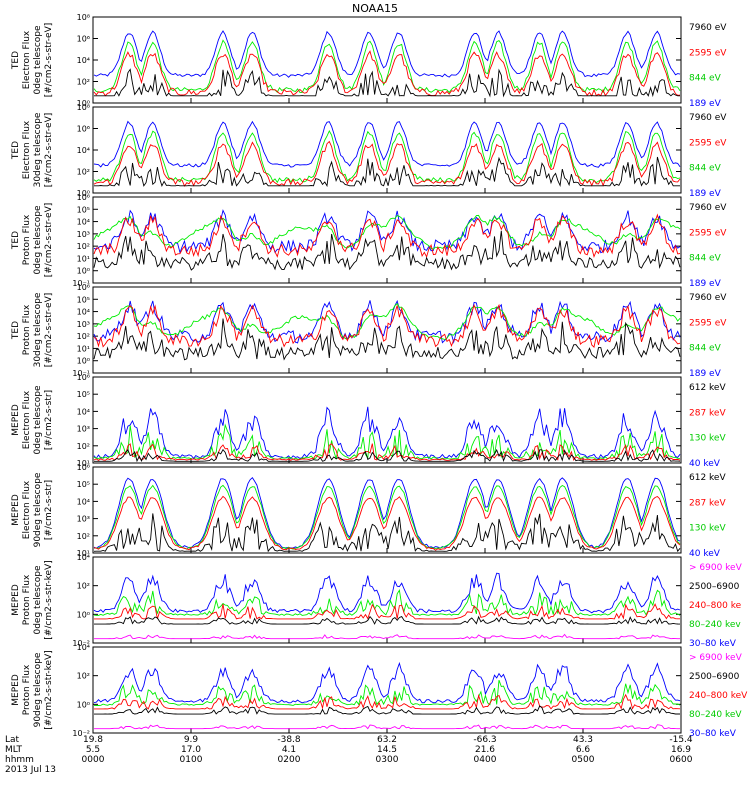 This screenshot has height=804, width=750. I want to click on legend-entry: 612 keV, so click(707, 388).